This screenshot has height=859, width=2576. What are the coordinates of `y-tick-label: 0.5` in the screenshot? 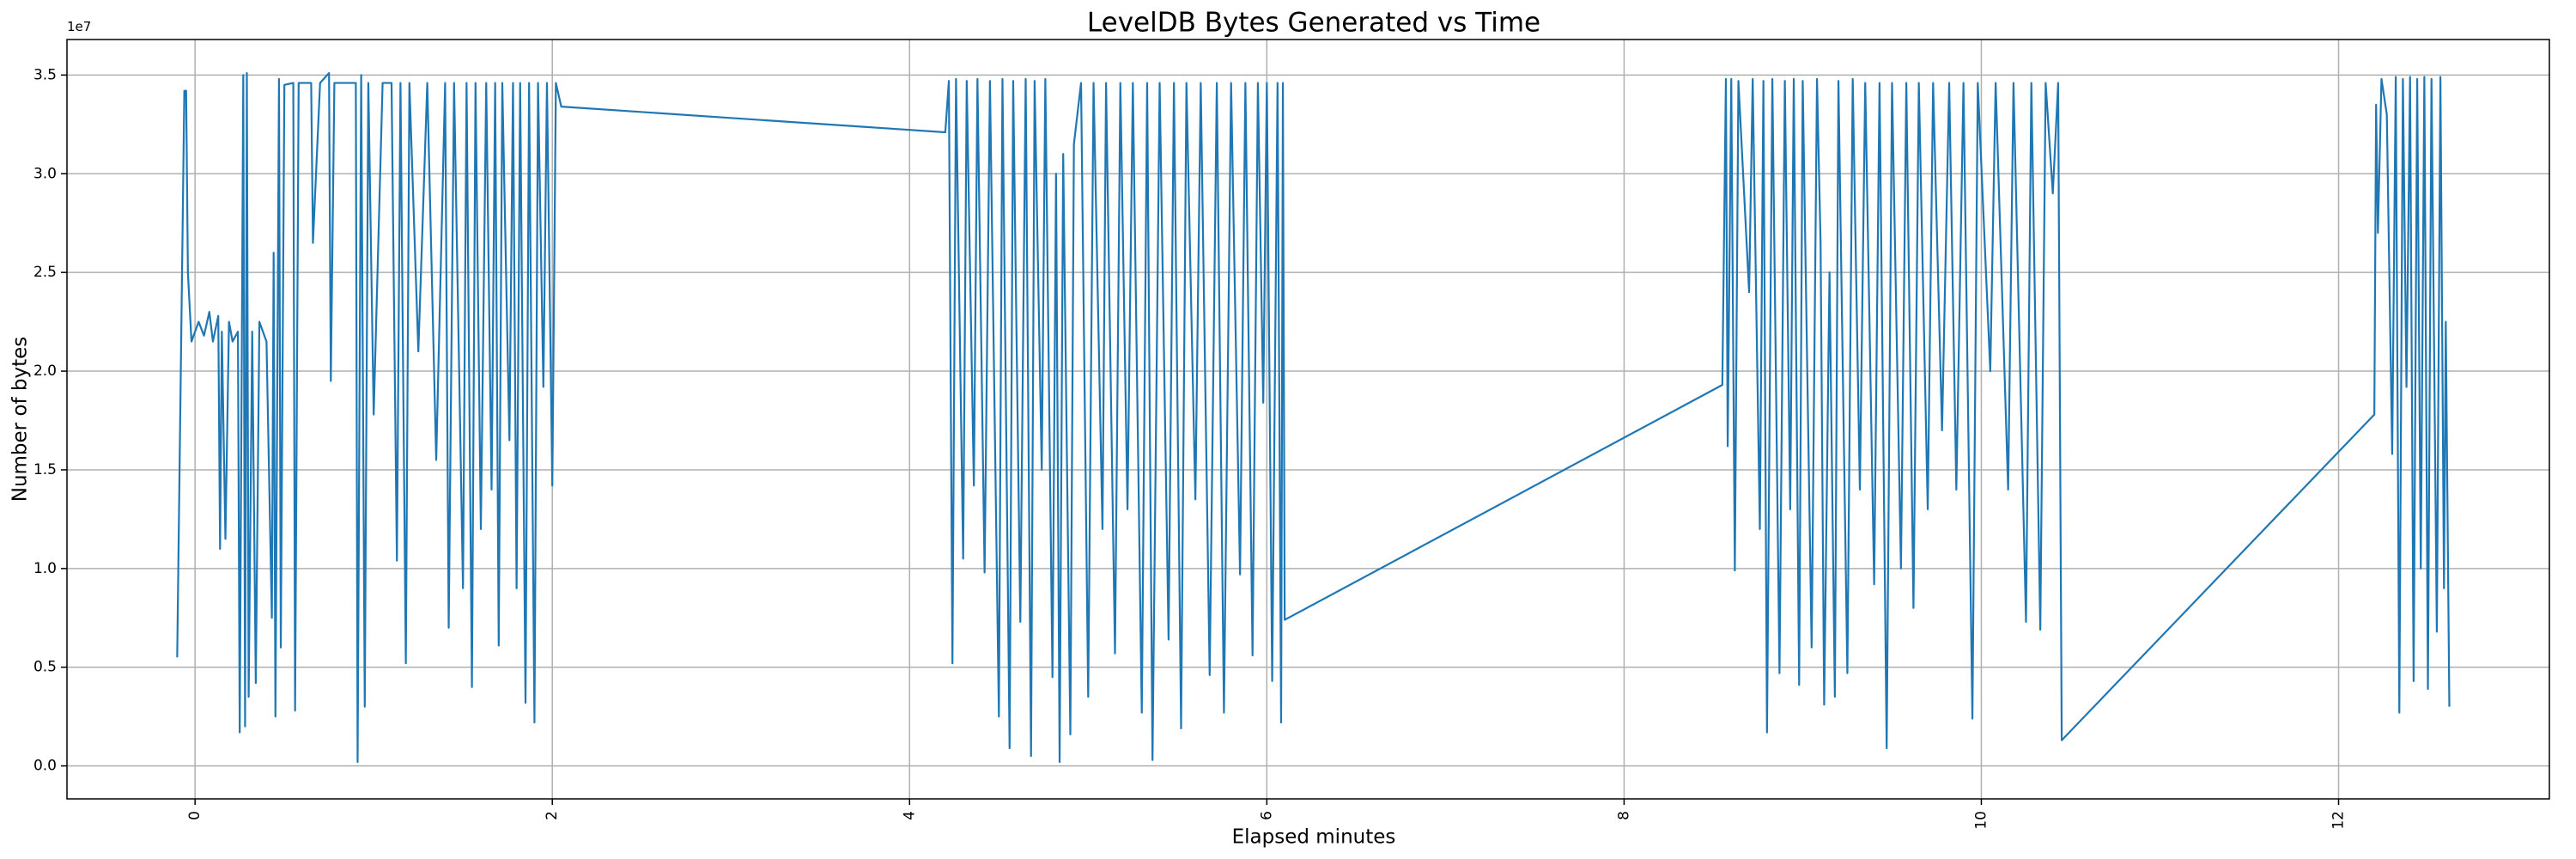 It's located at (45, 667).